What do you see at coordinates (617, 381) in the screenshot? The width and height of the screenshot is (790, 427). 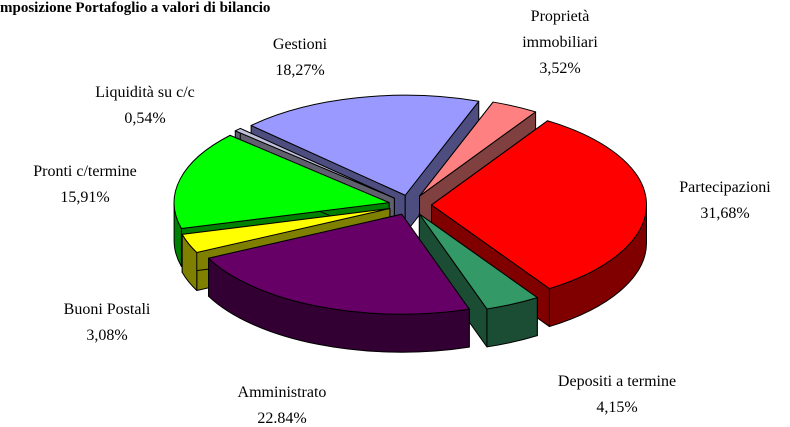 I see `category-label: Depositi a termine` at bounding box center [617, 381].